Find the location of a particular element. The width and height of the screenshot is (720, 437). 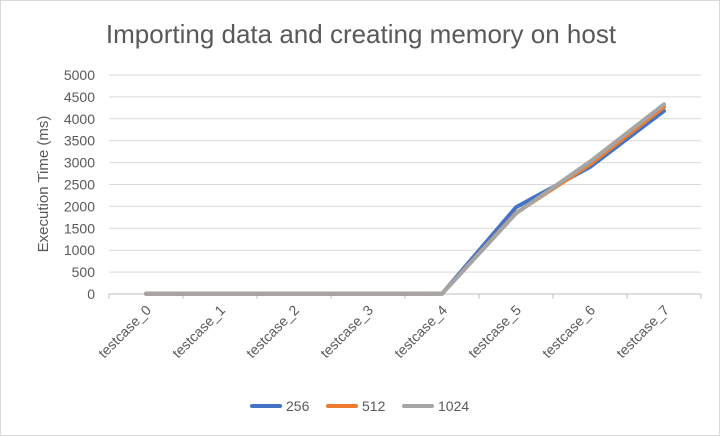

y-tick-label: 3500 is located at coordinates (79, 141).